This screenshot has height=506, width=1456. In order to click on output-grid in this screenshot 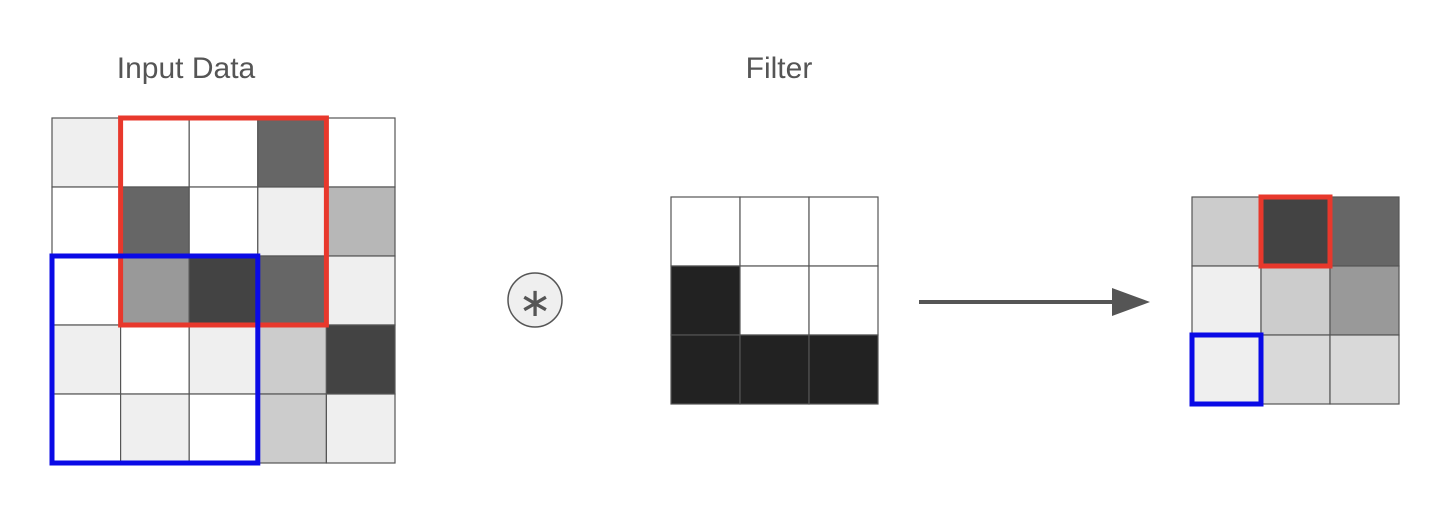, I will do `click(1295, 300)`.